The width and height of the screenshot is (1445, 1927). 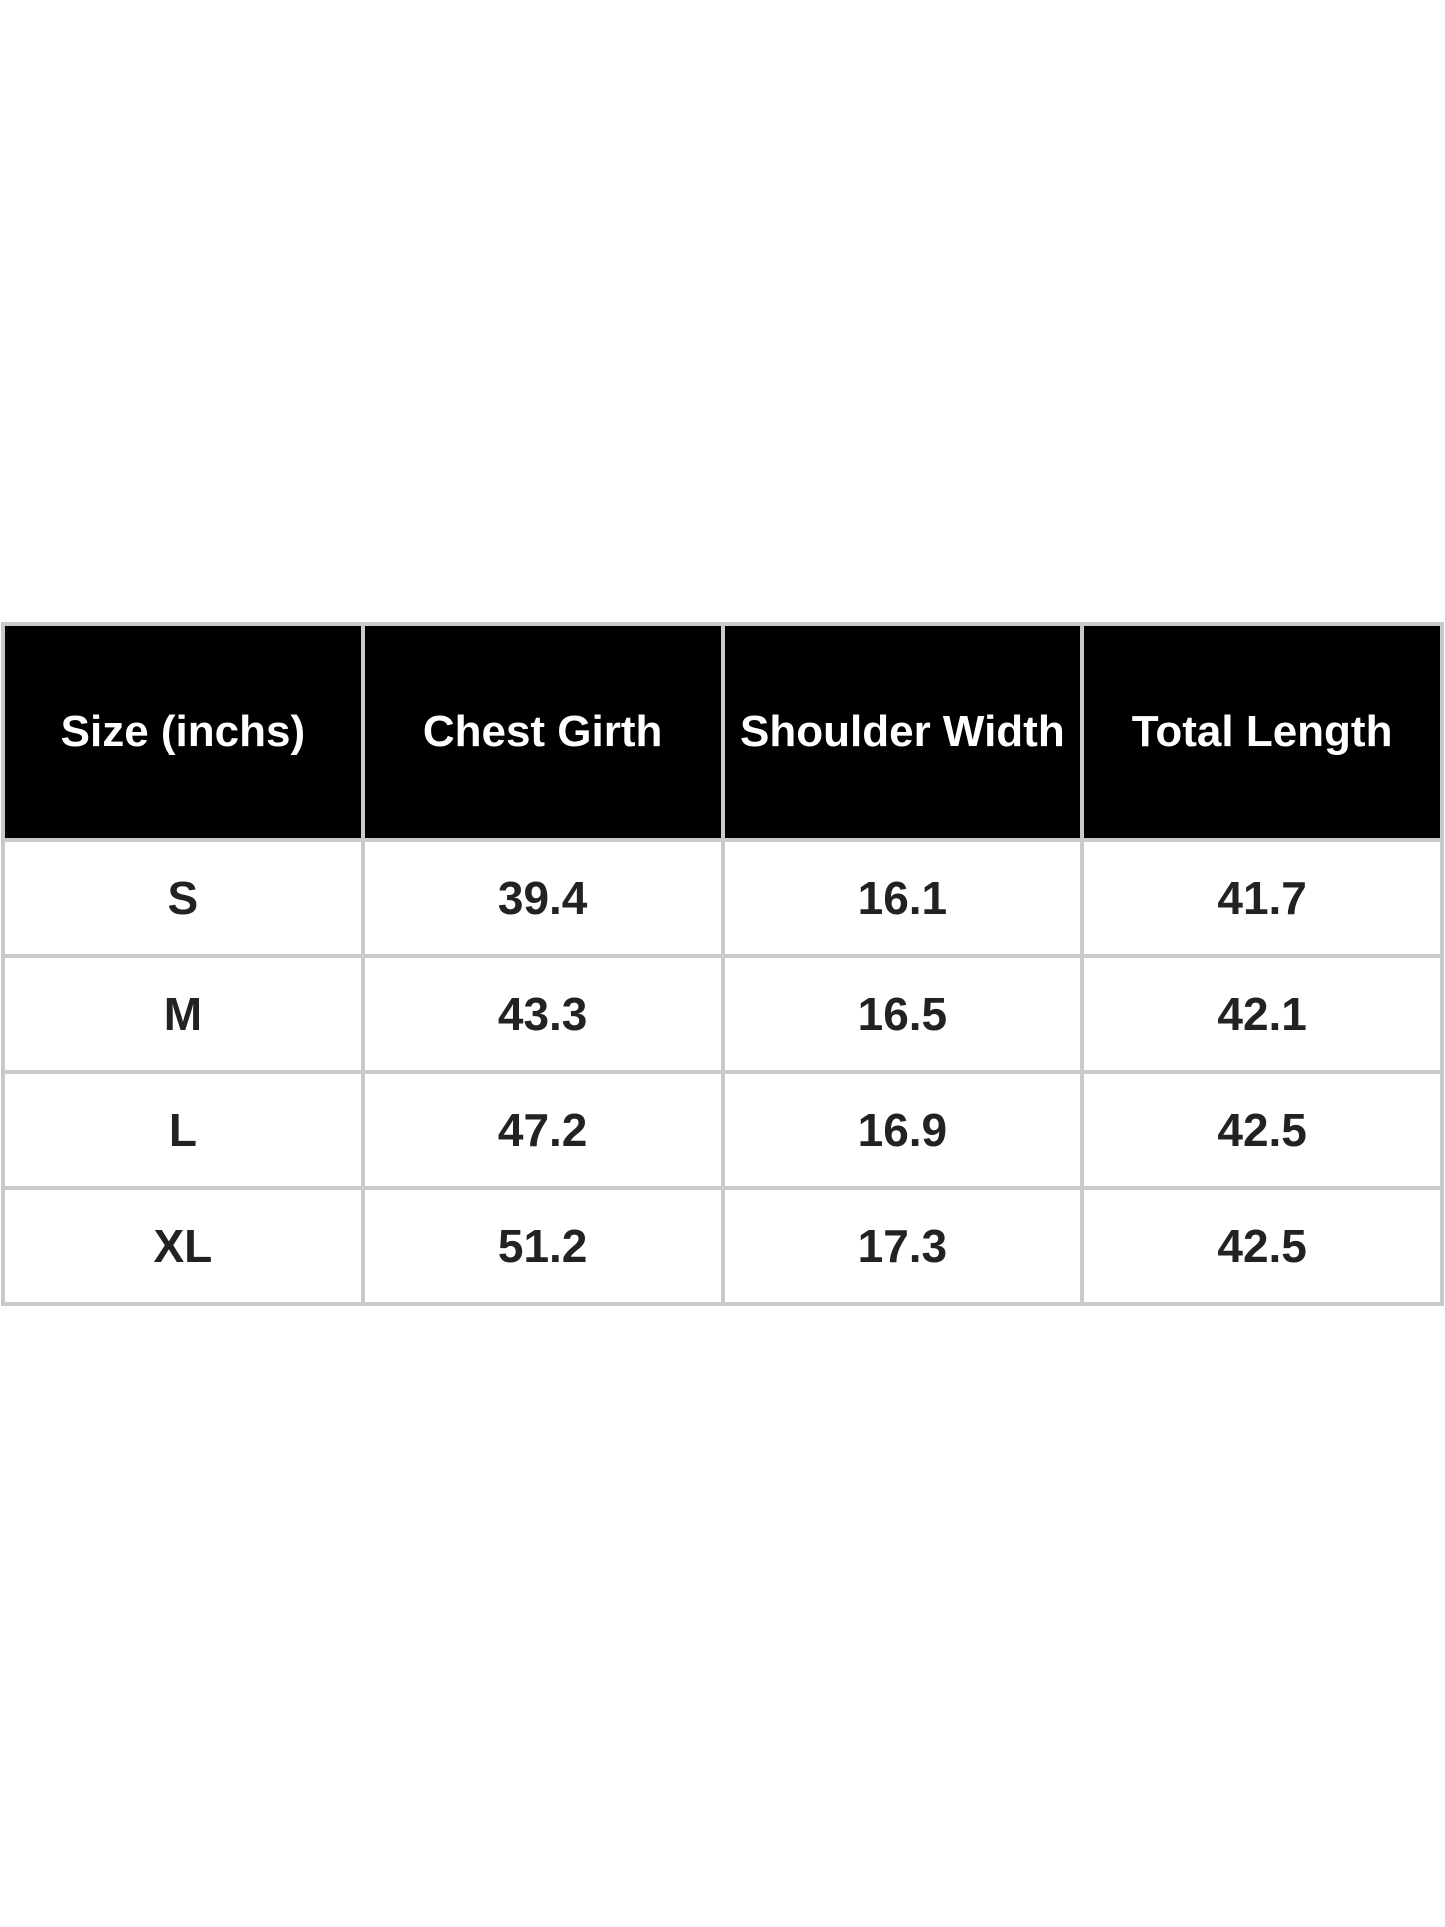 I want to click on cell-shoulder: 17.3, so click(x=902, y=1246).